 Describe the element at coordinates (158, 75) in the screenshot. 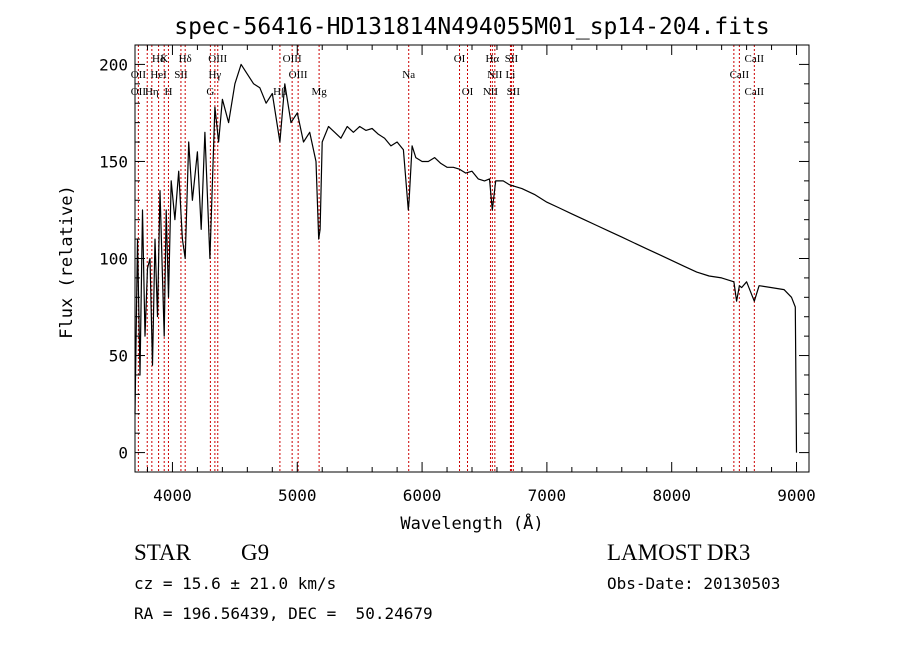

I see `line-label: HeI` at that location.